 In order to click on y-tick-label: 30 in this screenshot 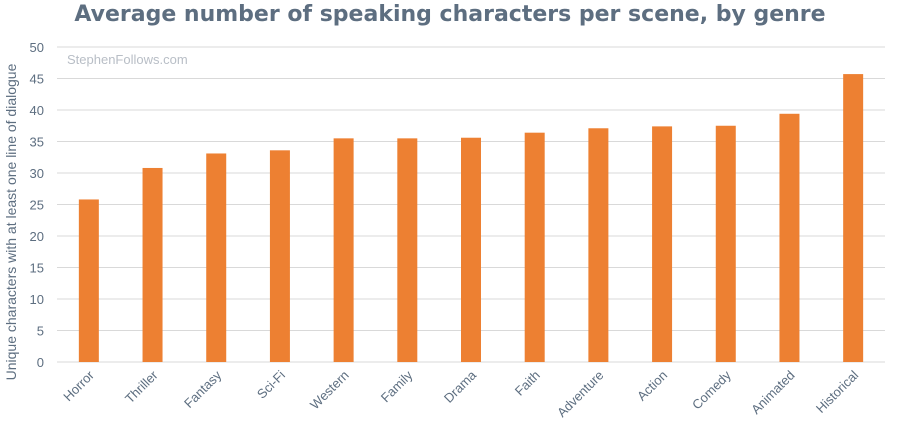, I will do `click(37, 173)`.